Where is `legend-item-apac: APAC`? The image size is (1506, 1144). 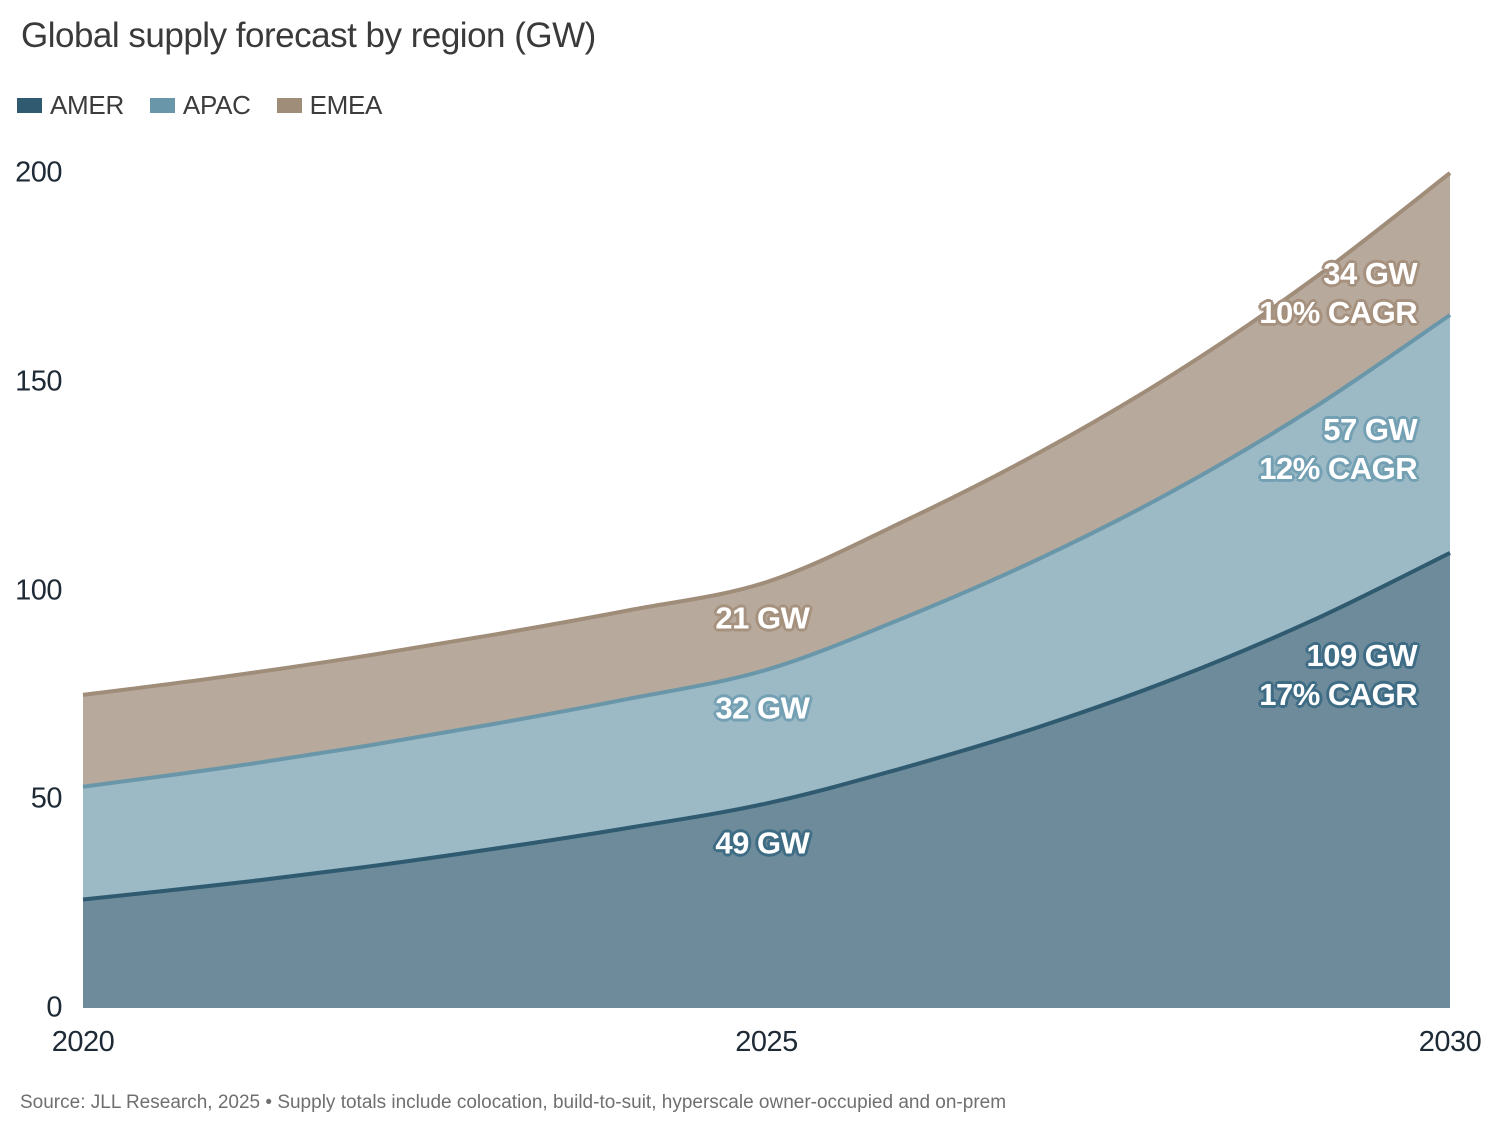 legend-item-apac: APAC is located at coordinates (200, 105).